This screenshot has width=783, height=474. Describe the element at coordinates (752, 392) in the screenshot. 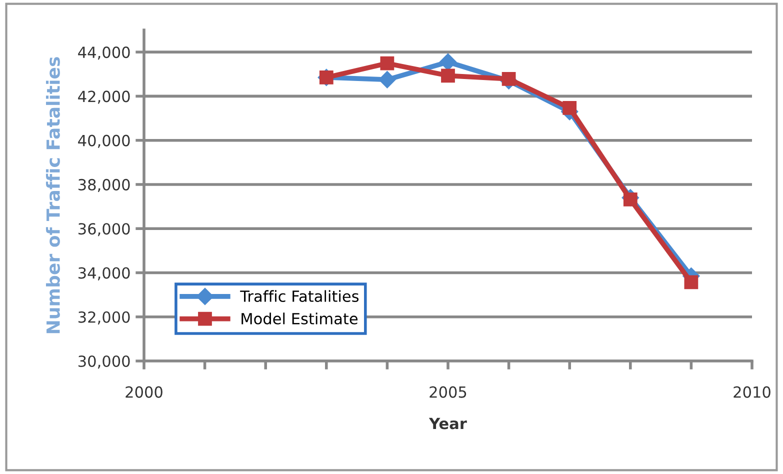

I see `x-tick-label: 2010` at that location.